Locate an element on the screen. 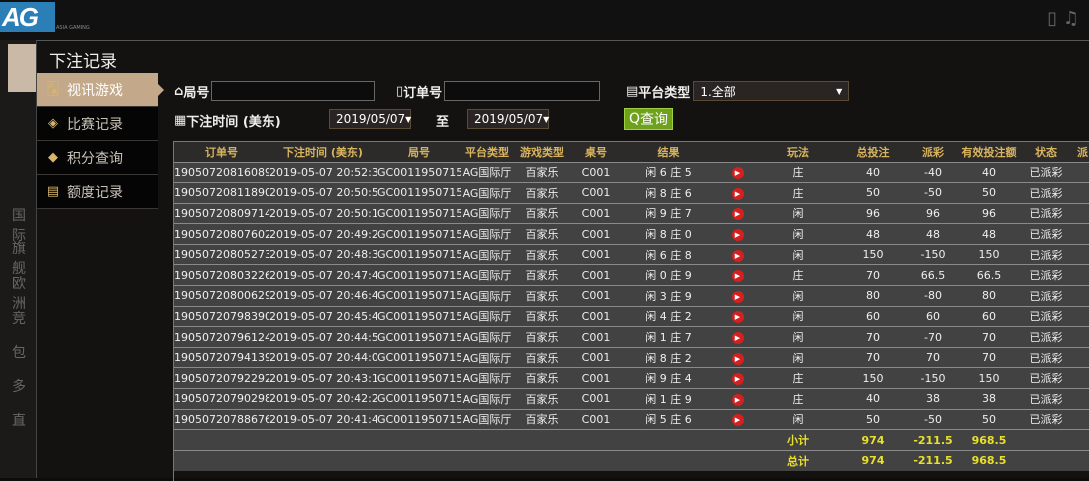  table-cell: -50 is located at coordinates (933, 193).